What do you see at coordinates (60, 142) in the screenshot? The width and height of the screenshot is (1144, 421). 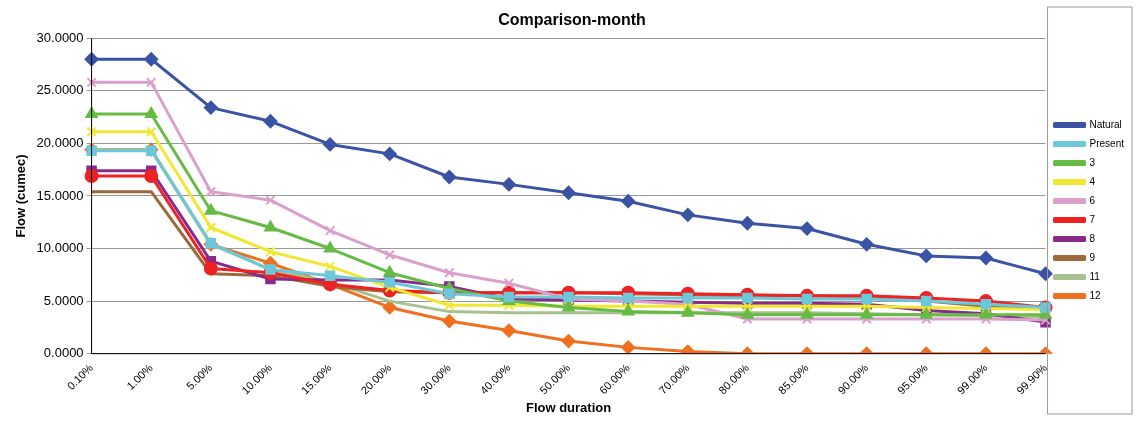 I see `y-tick-label: 20.0000` at bounding box center [60, 142].